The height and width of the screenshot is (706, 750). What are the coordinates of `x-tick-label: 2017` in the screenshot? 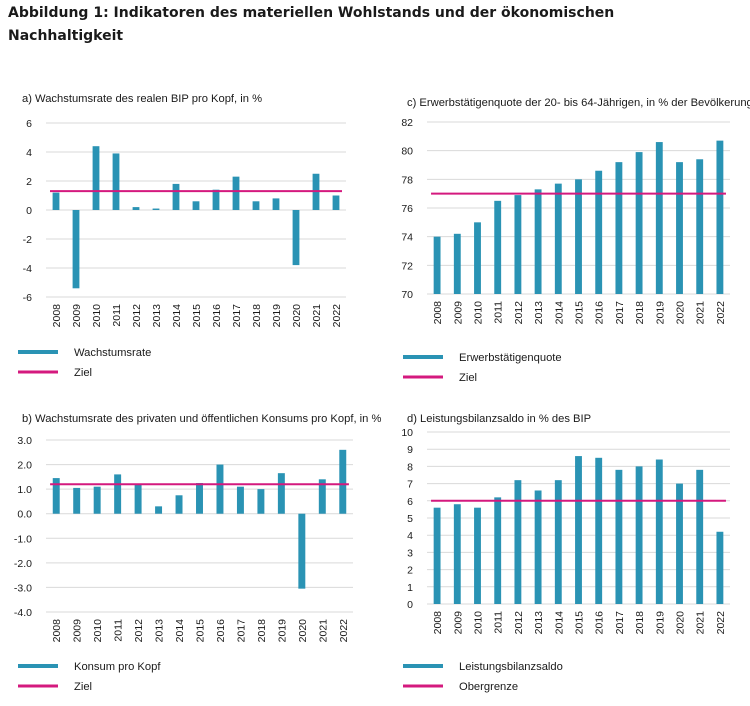 It's located at (620, 623).